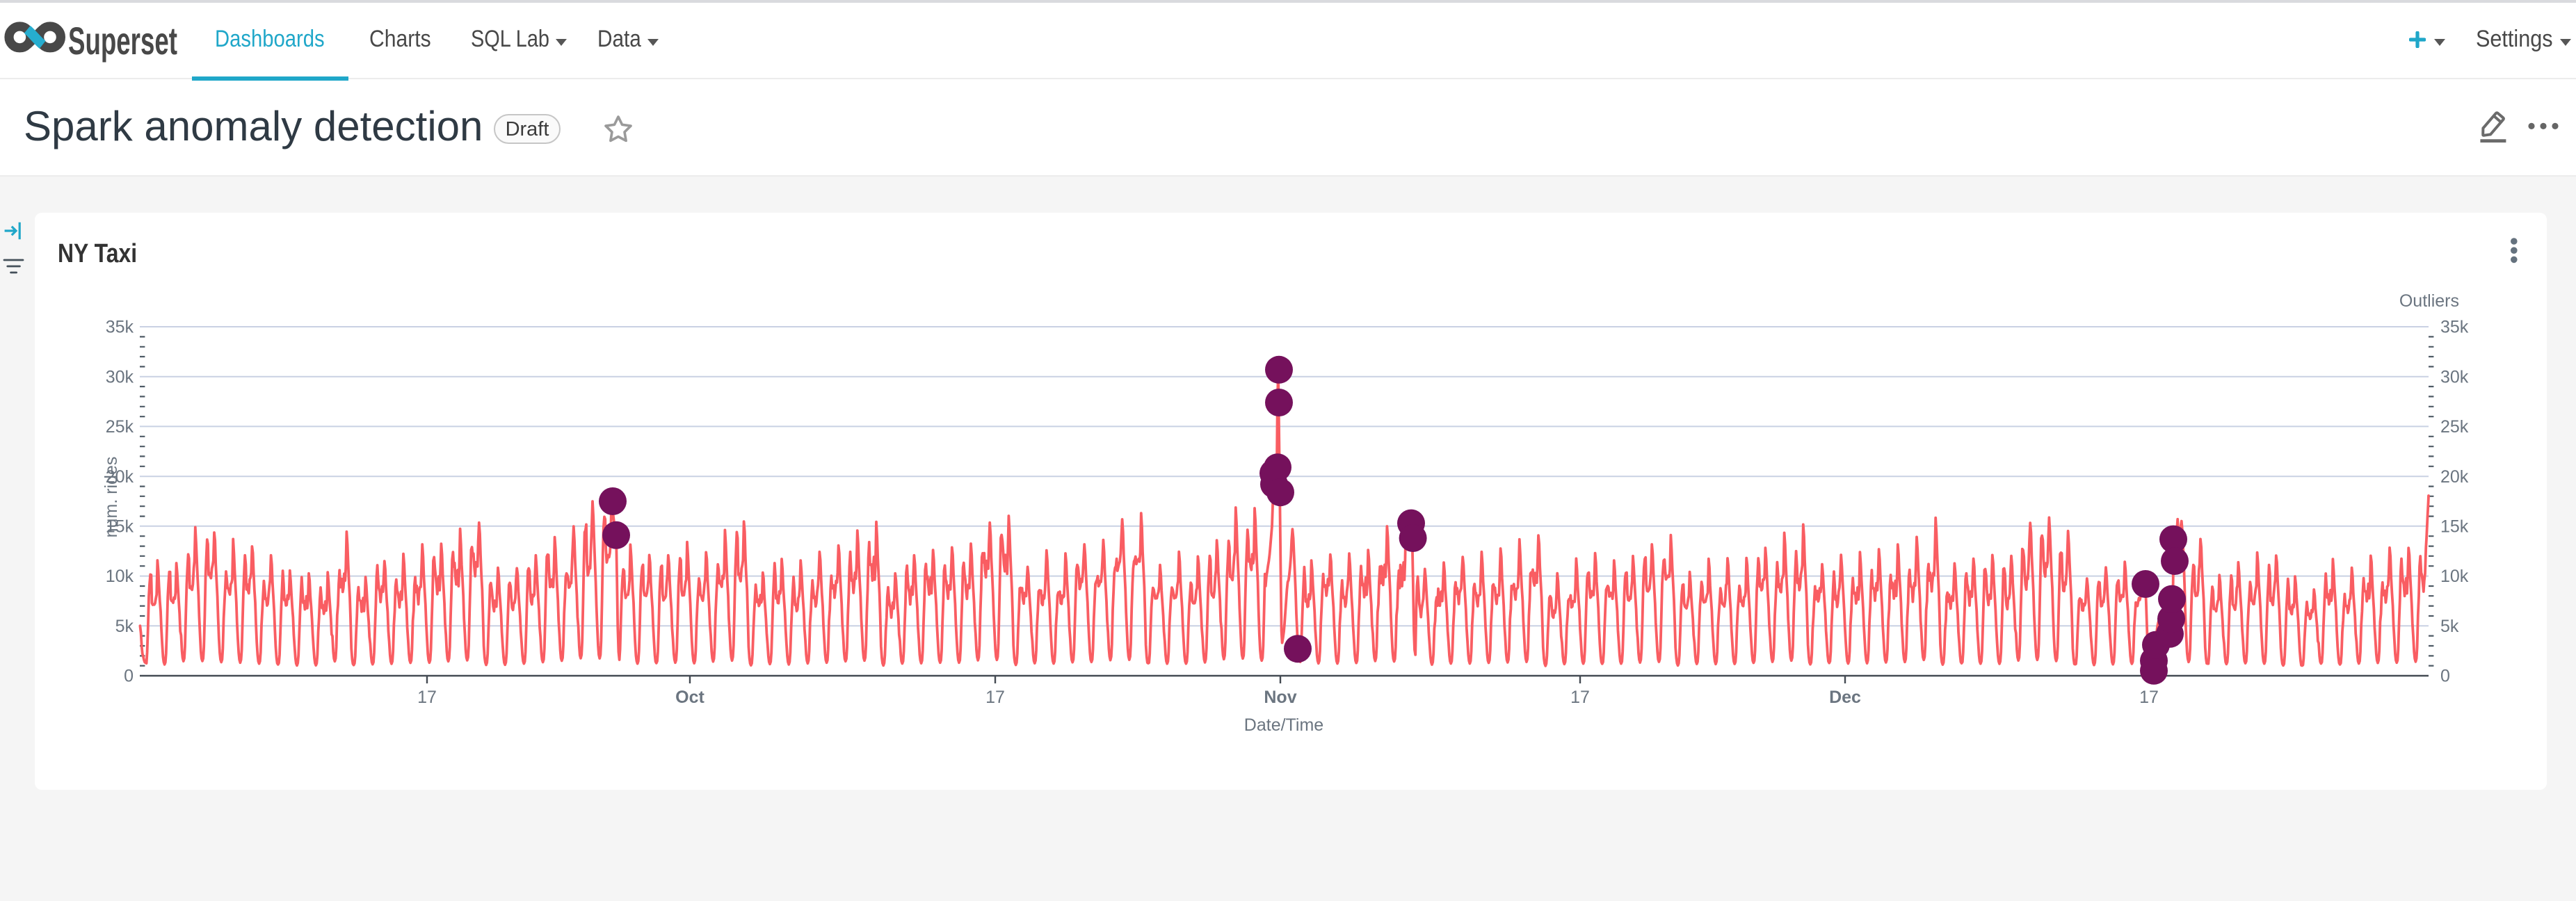  I want to click on svg-text: Nov, so click(1280, 697).